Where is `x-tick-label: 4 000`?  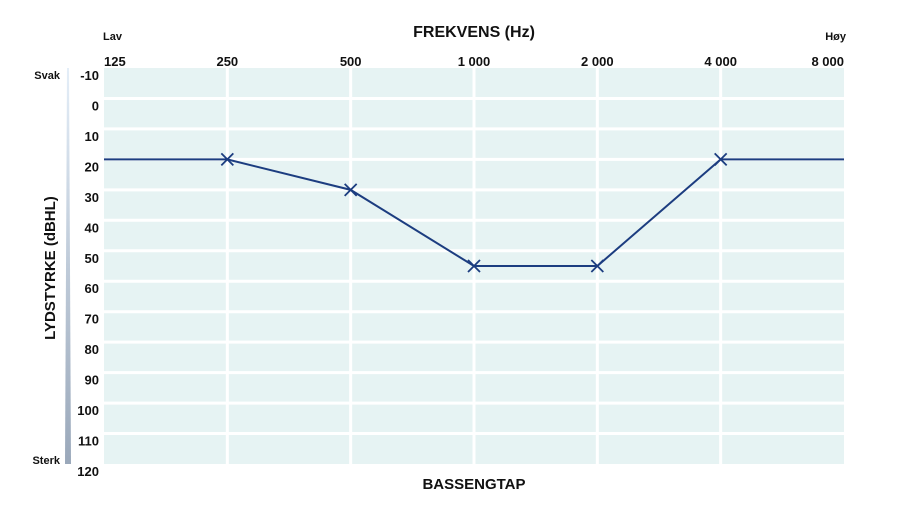
x-tick-label: 4 000 is located at coordinates (720, 61).